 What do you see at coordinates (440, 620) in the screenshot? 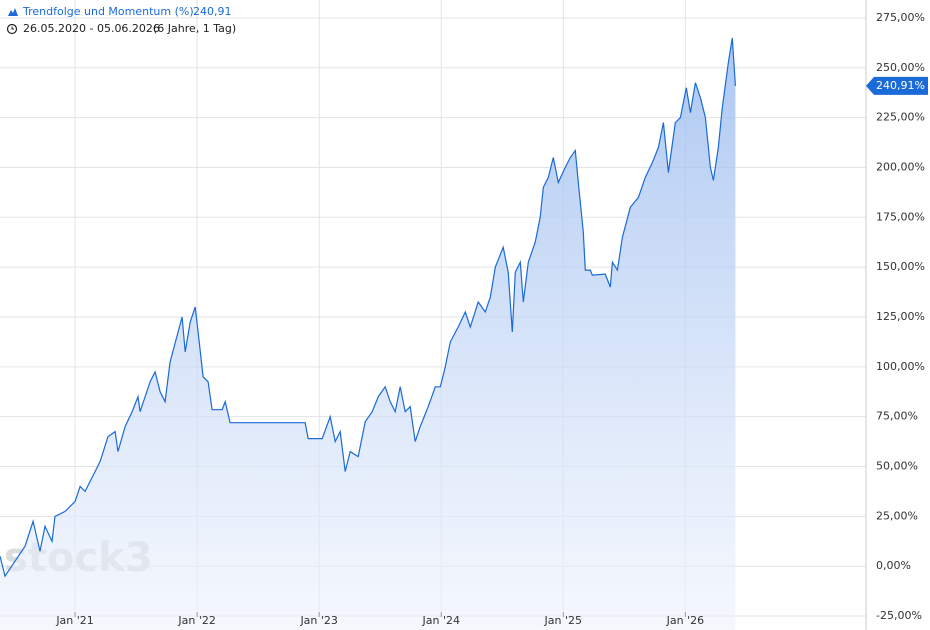
I see `x-tick-label: Jan '24` at bounding box center [440, 620].